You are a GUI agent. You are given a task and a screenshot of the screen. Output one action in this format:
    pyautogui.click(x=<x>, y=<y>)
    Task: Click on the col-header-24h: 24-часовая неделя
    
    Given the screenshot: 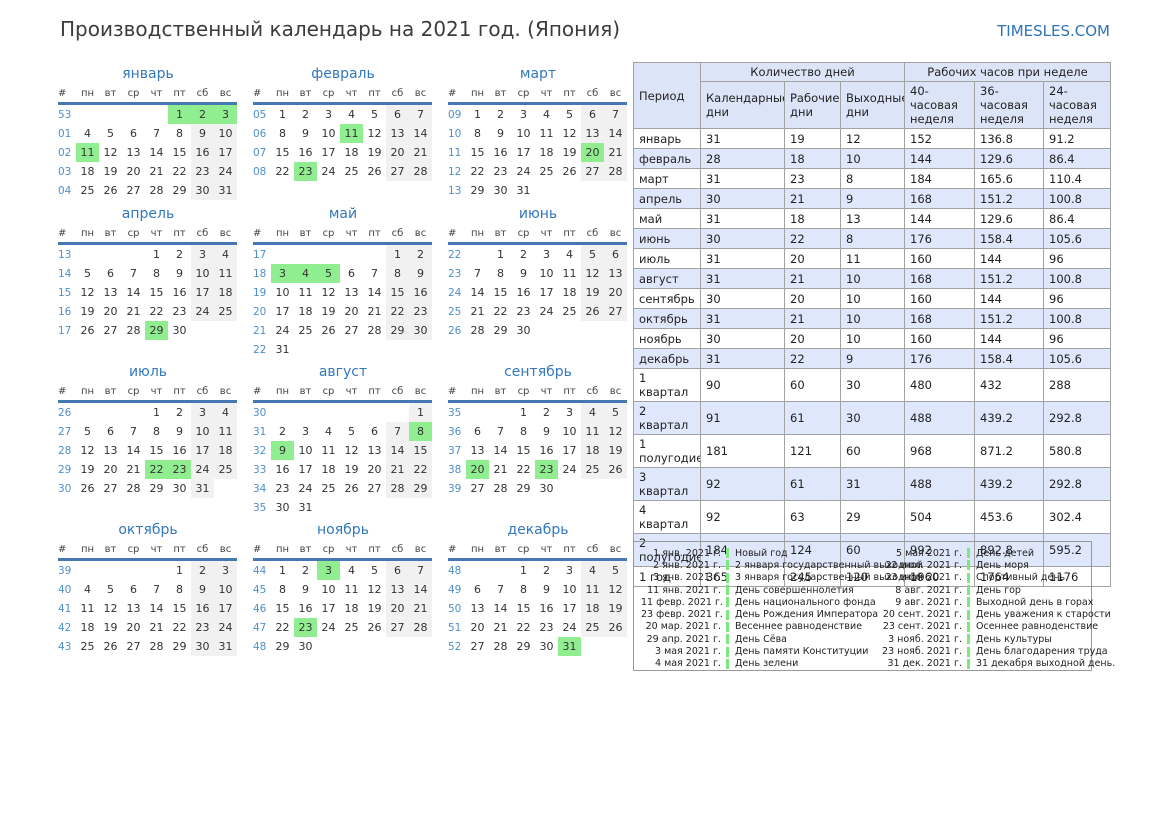 What is the action you would take?
    pyautogui.click(x=1077, y=105)
    